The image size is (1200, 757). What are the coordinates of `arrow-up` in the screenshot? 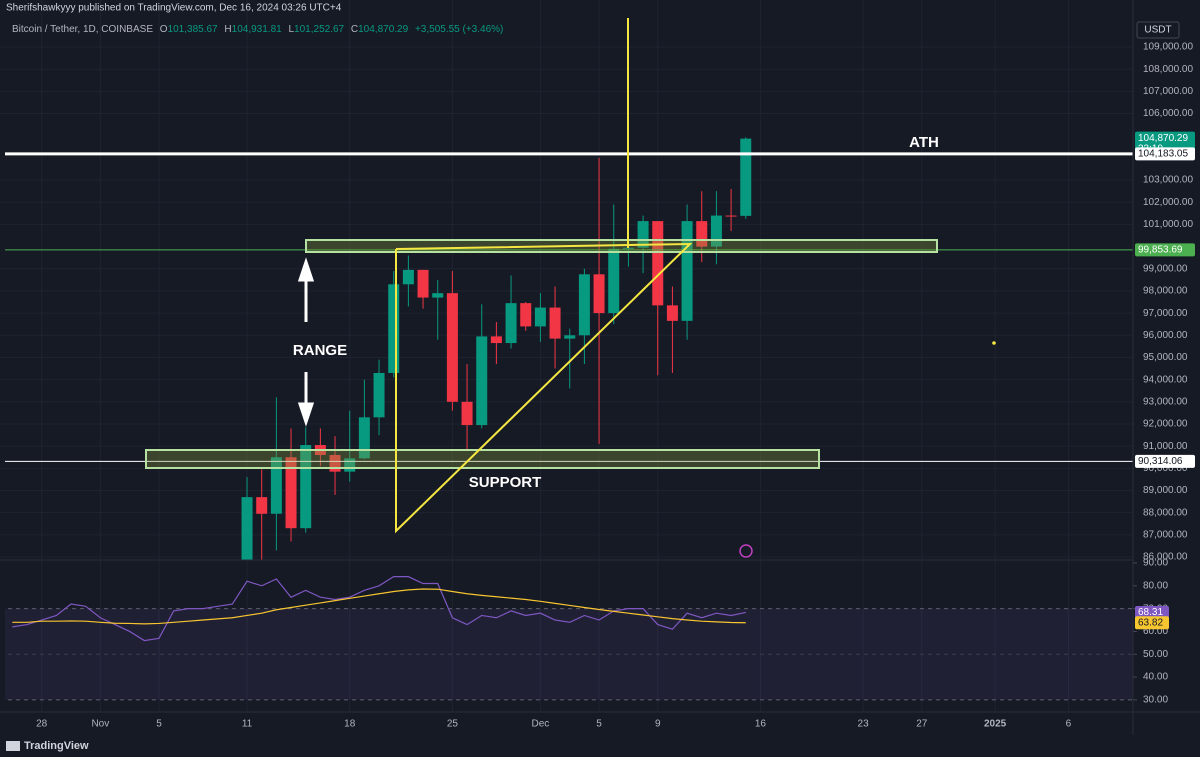 It's located at (306, 289).